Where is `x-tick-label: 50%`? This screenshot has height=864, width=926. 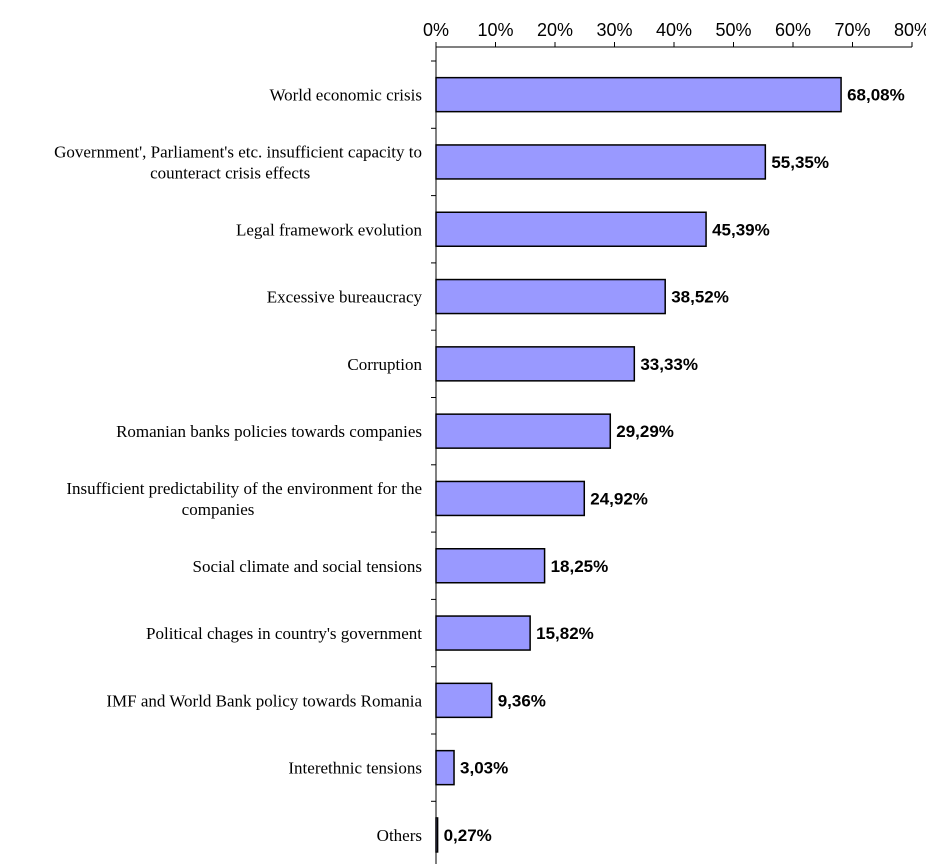
x-tick-label: 50% is located at coordinates (733, 30).